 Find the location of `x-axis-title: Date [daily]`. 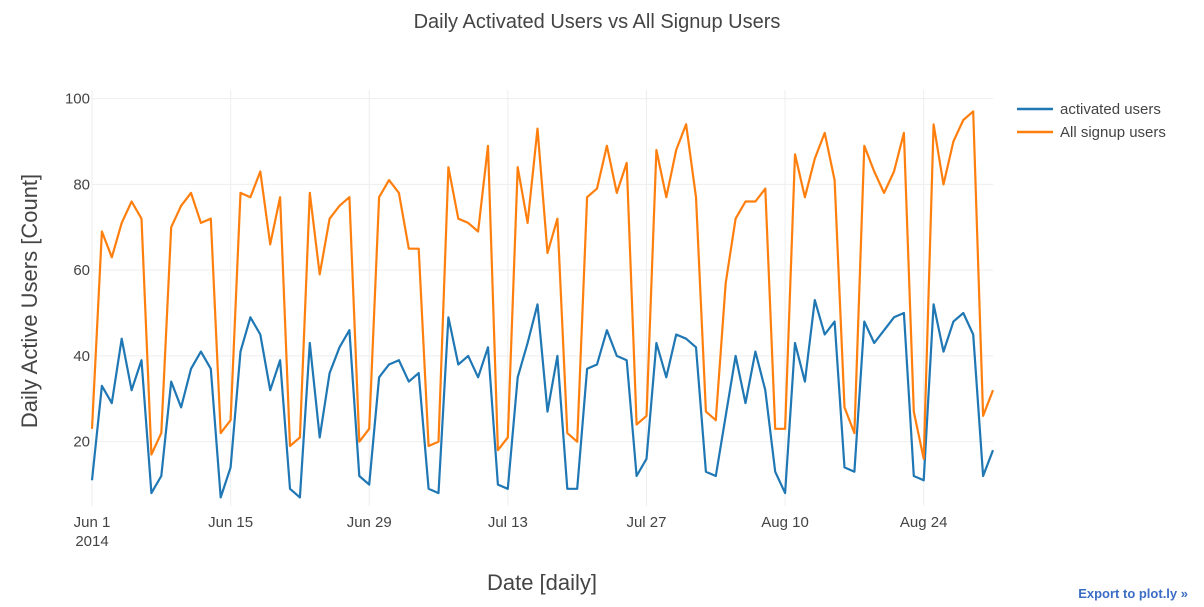

x-axis-title: Date [daily] is located at coordinates (542, 582).